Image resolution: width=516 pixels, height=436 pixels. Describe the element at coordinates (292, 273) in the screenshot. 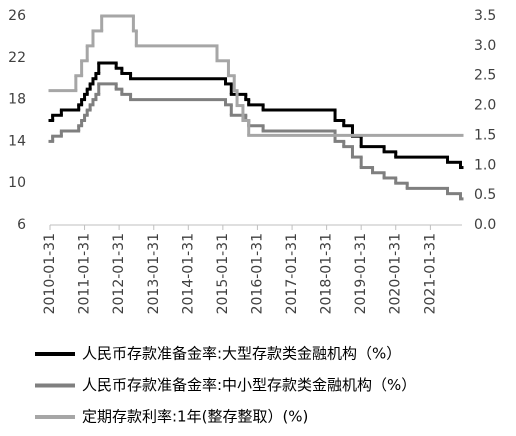

I see `x-tick-label: 2017-01-31` at that location.